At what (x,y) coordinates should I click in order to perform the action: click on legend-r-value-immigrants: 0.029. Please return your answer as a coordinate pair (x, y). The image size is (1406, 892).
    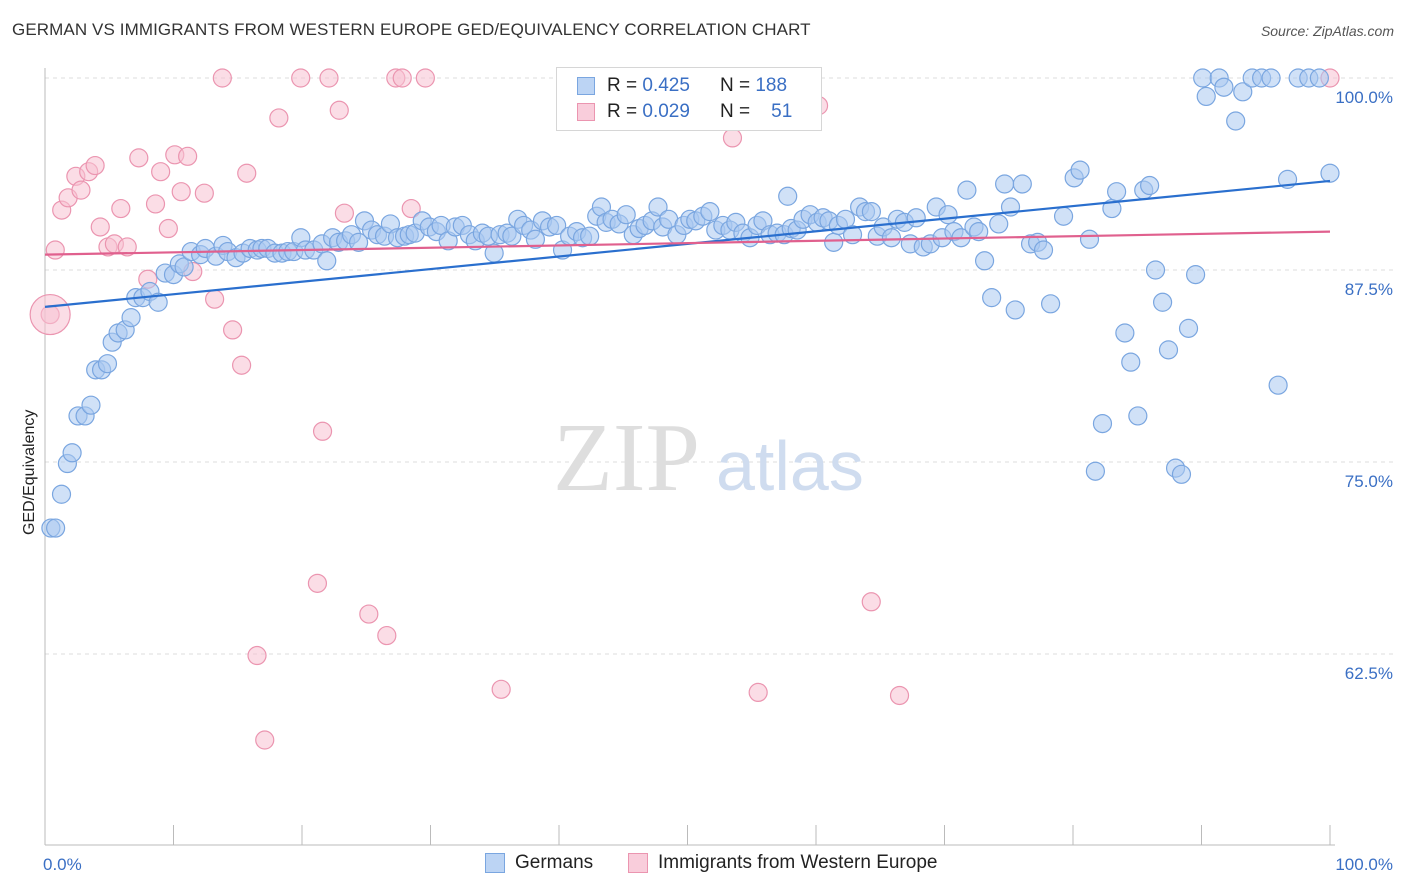
    Looking at the image, I should click on (666, 111).